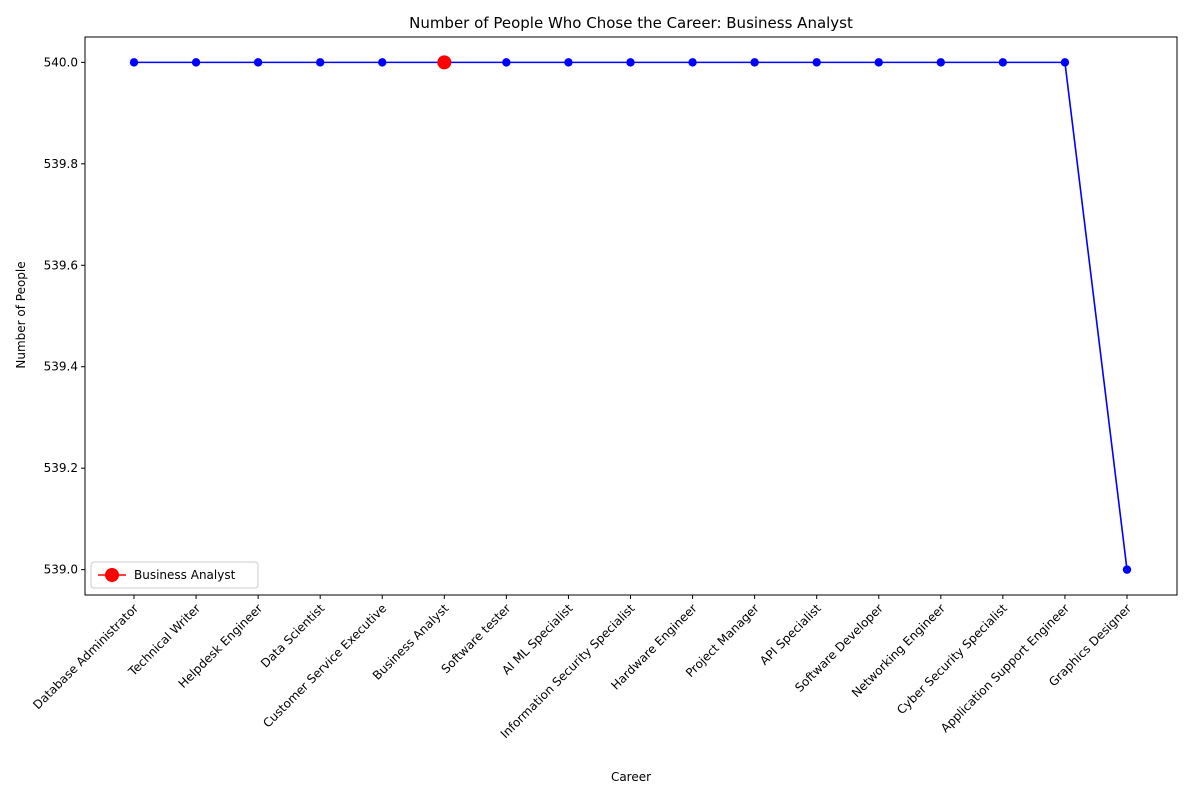 The width and height of the screenshot is (1200, 800). Describe the element at coordinates (790, 634) in the screenshot. I see `x-tick-label: API Specialist` at that location.